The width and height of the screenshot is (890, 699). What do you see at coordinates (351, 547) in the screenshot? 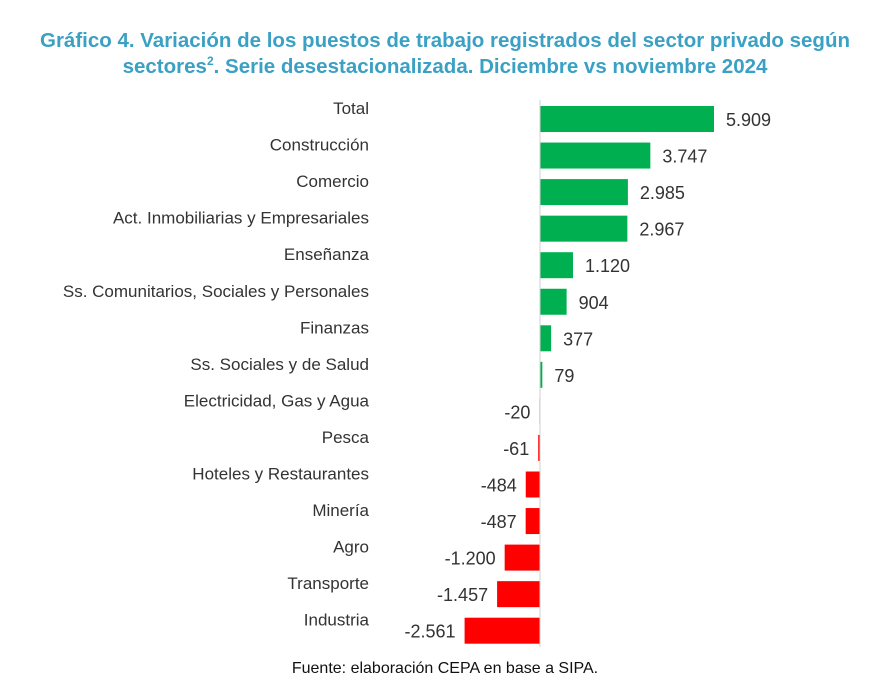
I see `category-label: Agro` at bounding box center [351, 547].